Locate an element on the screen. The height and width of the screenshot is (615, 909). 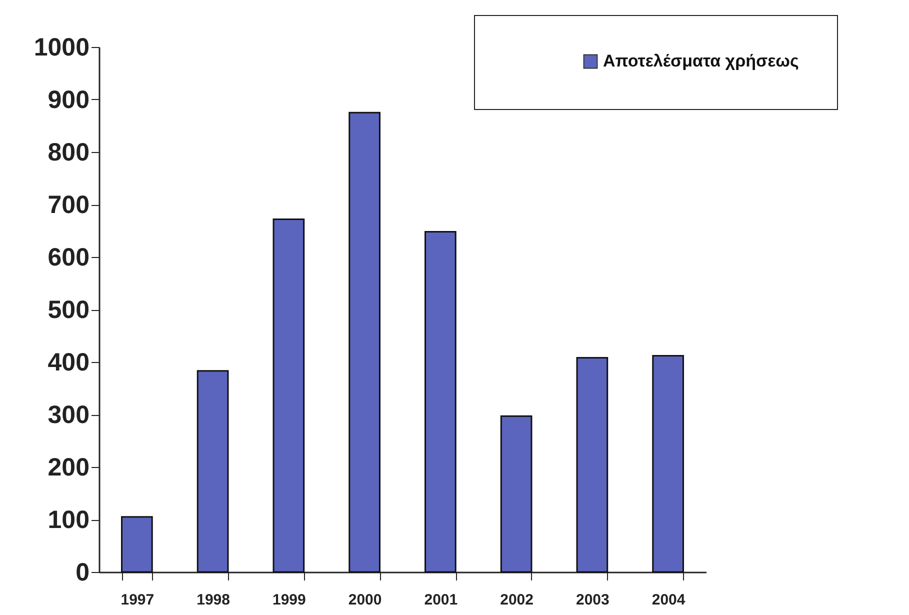
y-tick-label: 700 is located at coordinates (69, 205).